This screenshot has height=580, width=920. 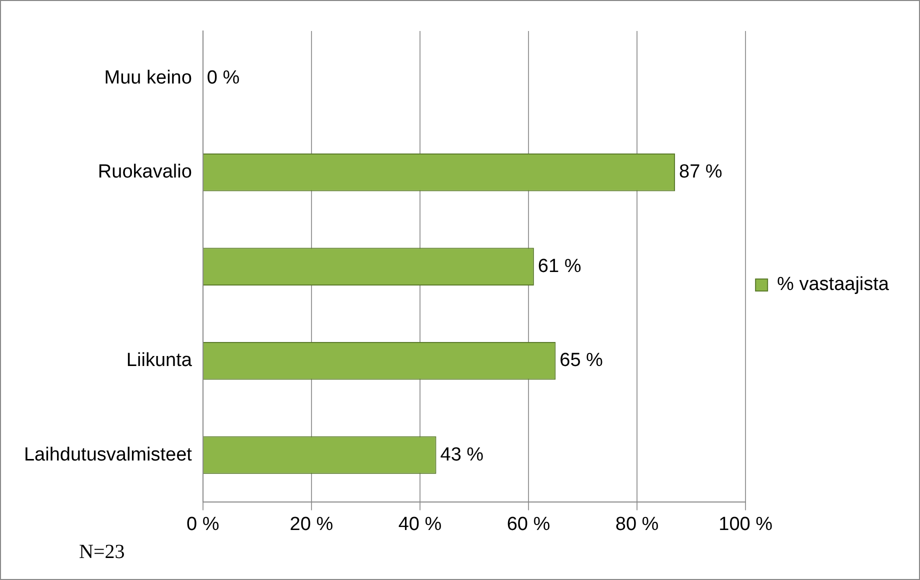 What do you see at coordinates (148, 77) in the screenshot?
I see `y-tick-label: Muu keino` at bounding box center [148, 77].